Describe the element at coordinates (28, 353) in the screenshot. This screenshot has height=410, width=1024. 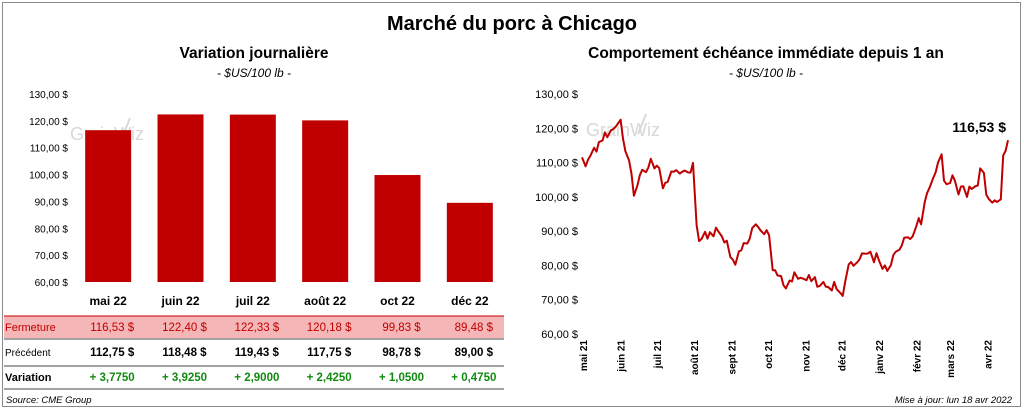
I see `table-row-label: Précédent` at that location.